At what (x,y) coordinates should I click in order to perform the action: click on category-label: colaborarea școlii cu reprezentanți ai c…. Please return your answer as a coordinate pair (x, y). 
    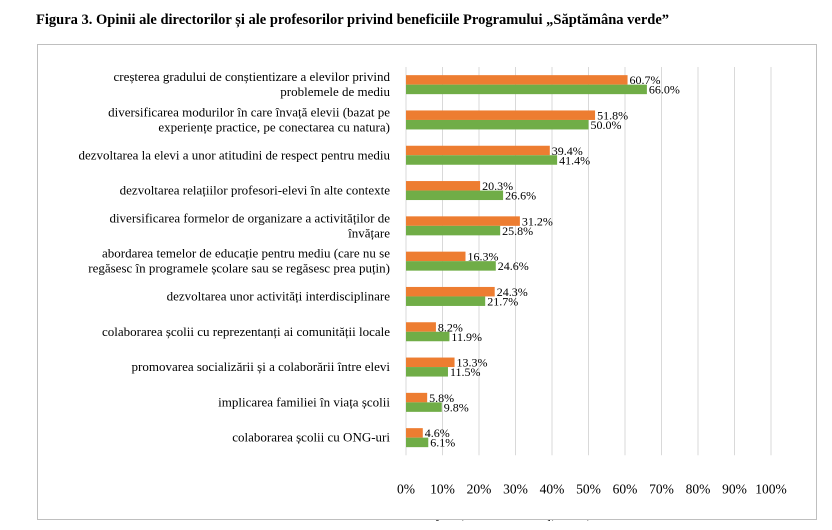
    Looking at the image, I should click on (246, 331).